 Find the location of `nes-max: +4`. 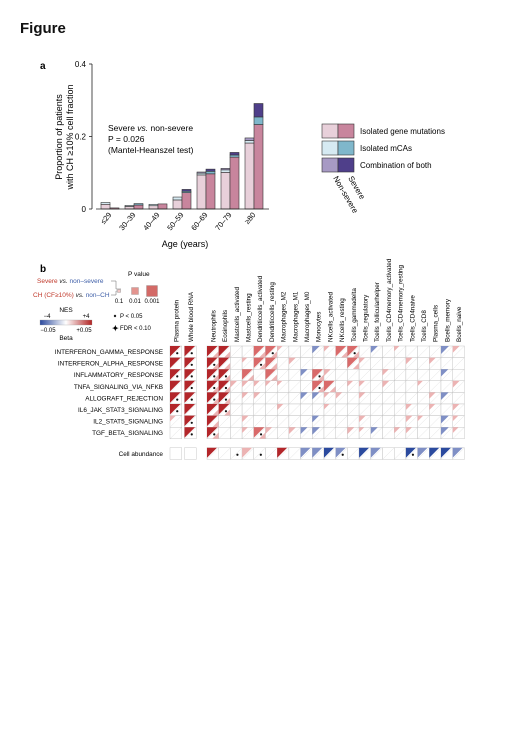

nes-max: +4 is located at coordinates (87, 317).